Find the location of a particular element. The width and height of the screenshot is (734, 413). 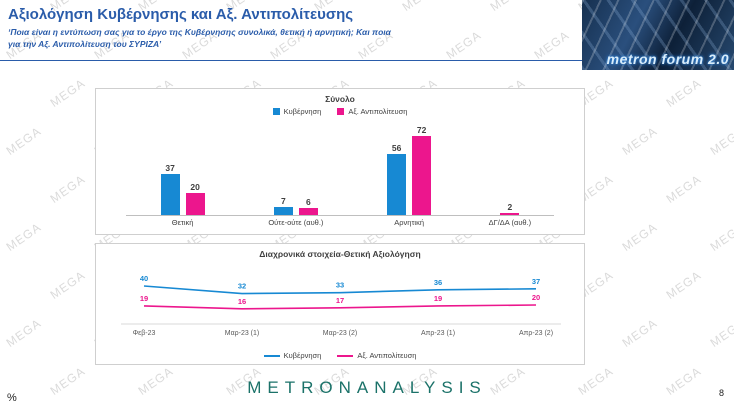

bar-chart-legend: Κυβέρνηση Αξ. Αντιπολίτευση is located at coordinates (340, 111).